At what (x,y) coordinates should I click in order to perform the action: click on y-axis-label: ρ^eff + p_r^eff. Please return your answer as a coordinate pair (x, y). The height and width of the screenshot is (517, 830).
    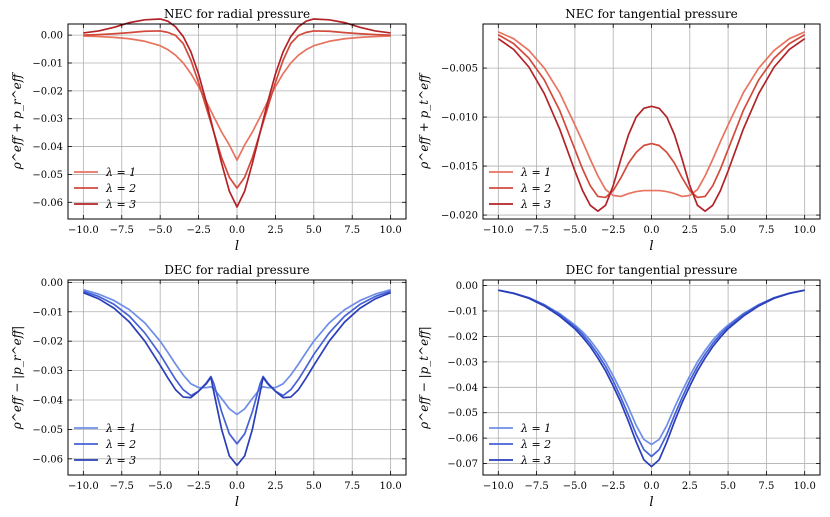
    Looking at the image, I should click on (17, 120).